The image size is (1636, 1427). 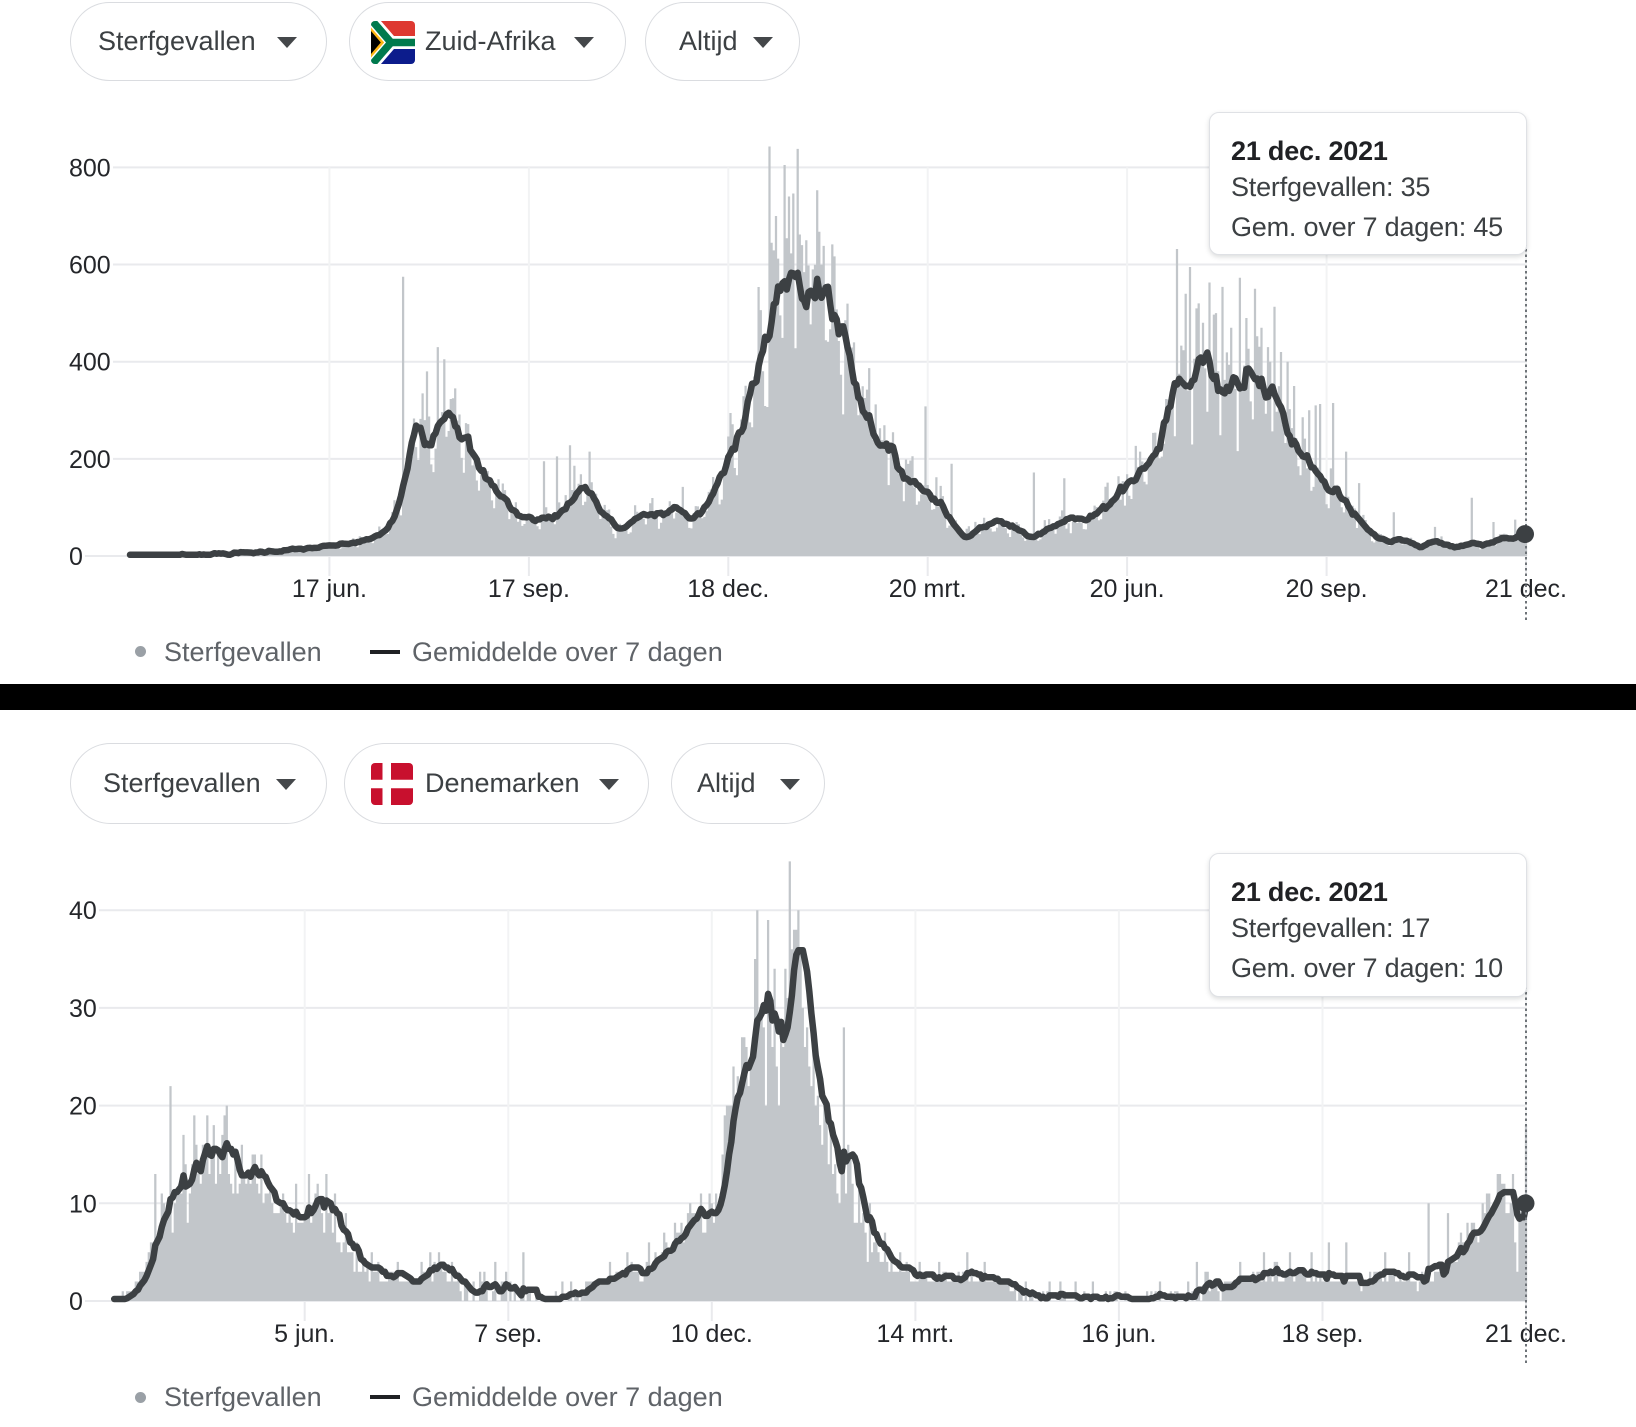 I want to click on svg-text: 5 jun., so click(x=304, y=1334).